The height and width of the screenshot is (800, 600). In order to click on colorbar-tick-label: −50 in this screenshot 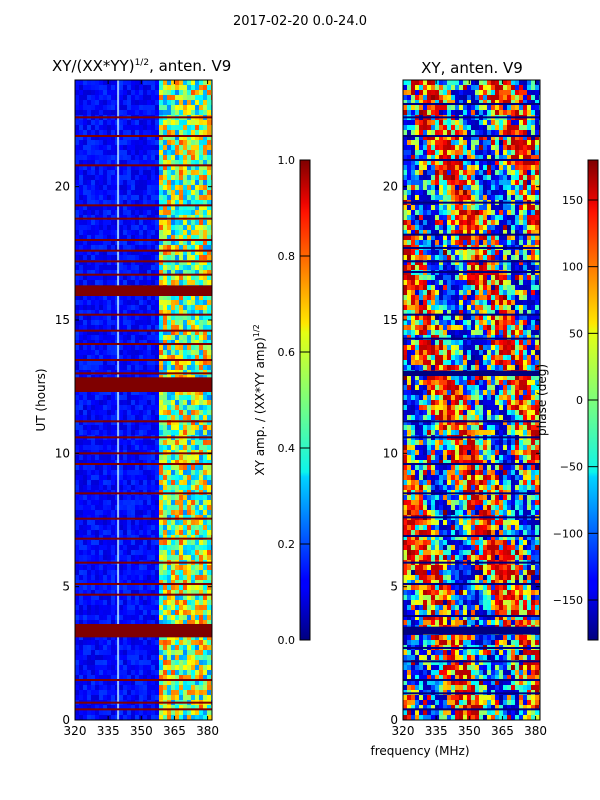, I will do `click(571, 467)`.